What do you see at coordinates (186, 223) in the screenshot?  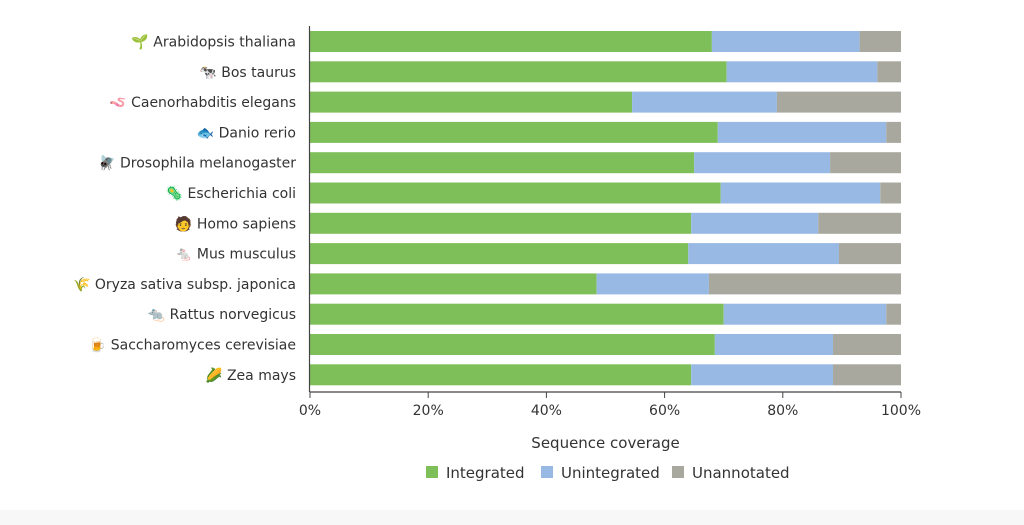 I see `person-icon: 🧑` at bounding box center [186, 223].